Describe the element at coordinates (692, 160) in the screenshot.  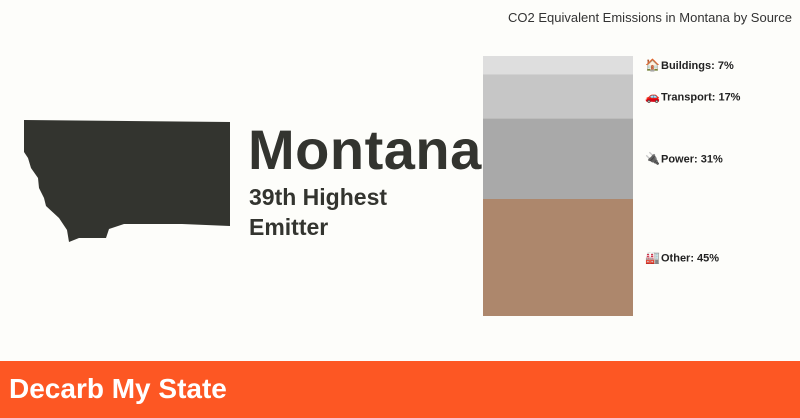
I see `segment-label-text: Power: 31%` at that location.